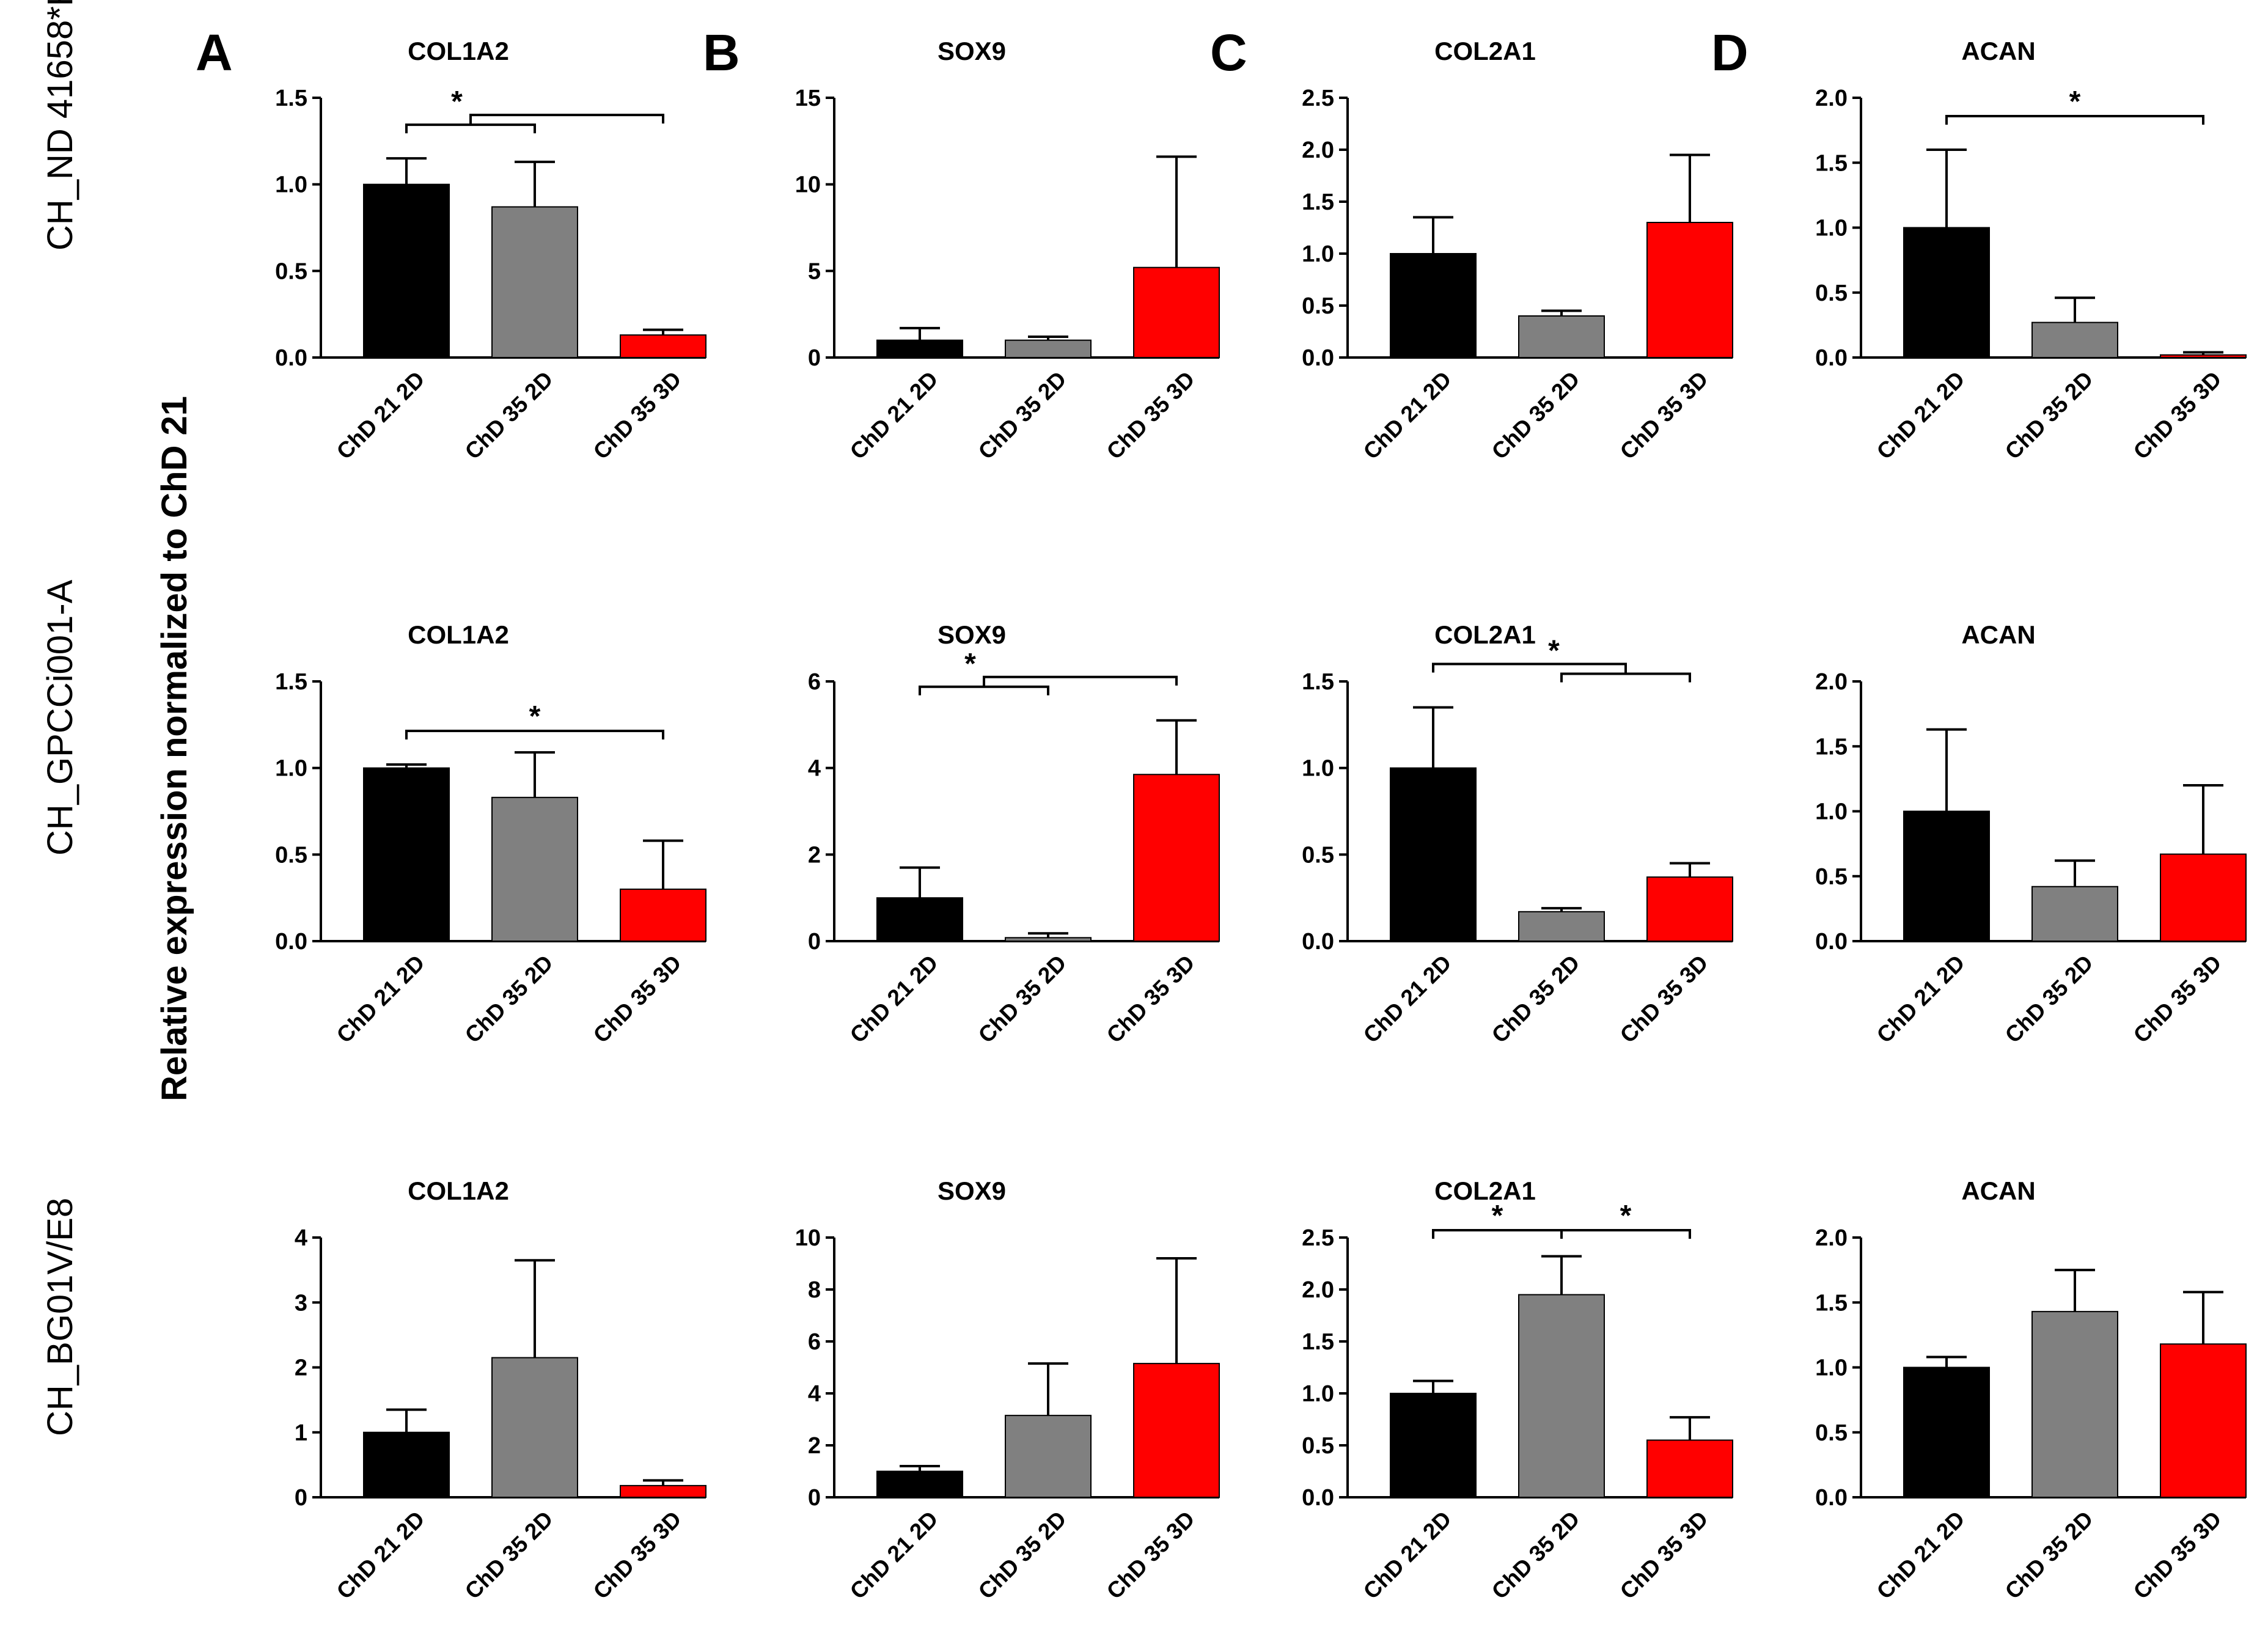 This screenshot has height=1636, width=2268. What do you see at coordinates (972, 634) in the screenshot?
I see `chart-title: SOX9` at bounding box center [972, 634].